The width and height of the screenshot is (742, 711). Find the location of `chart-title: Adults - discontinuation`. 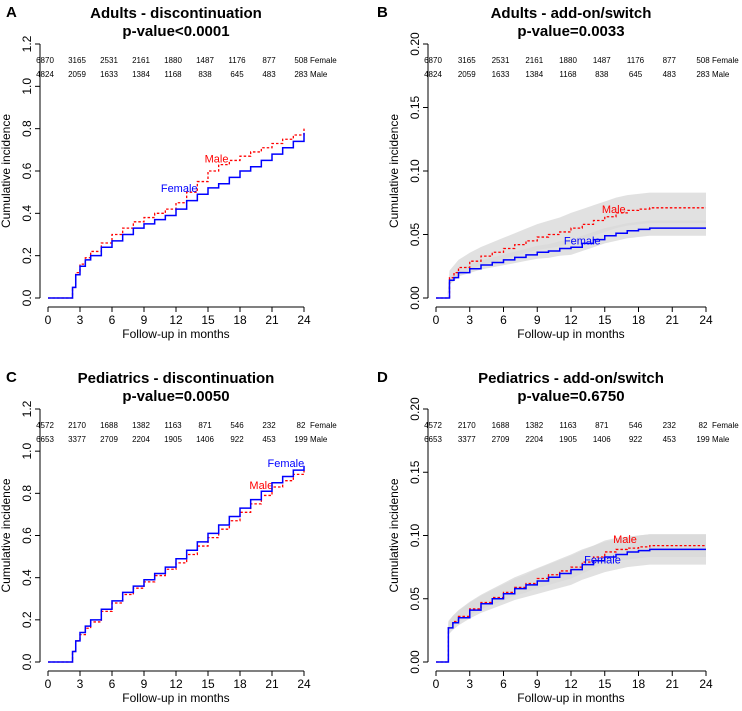

chart-title: Adults - discontinuation is located at coordinates (176, 13).